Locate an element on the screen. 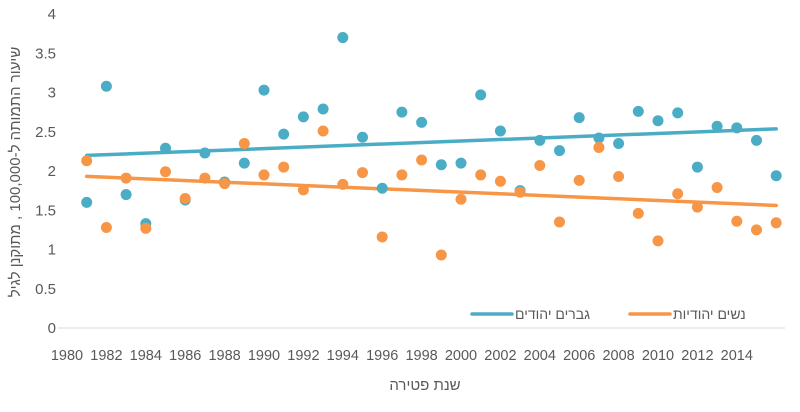 The height and width of the screenshot is (412, 800). x-tick-label: 1992 is located at coordinates (303, 356).